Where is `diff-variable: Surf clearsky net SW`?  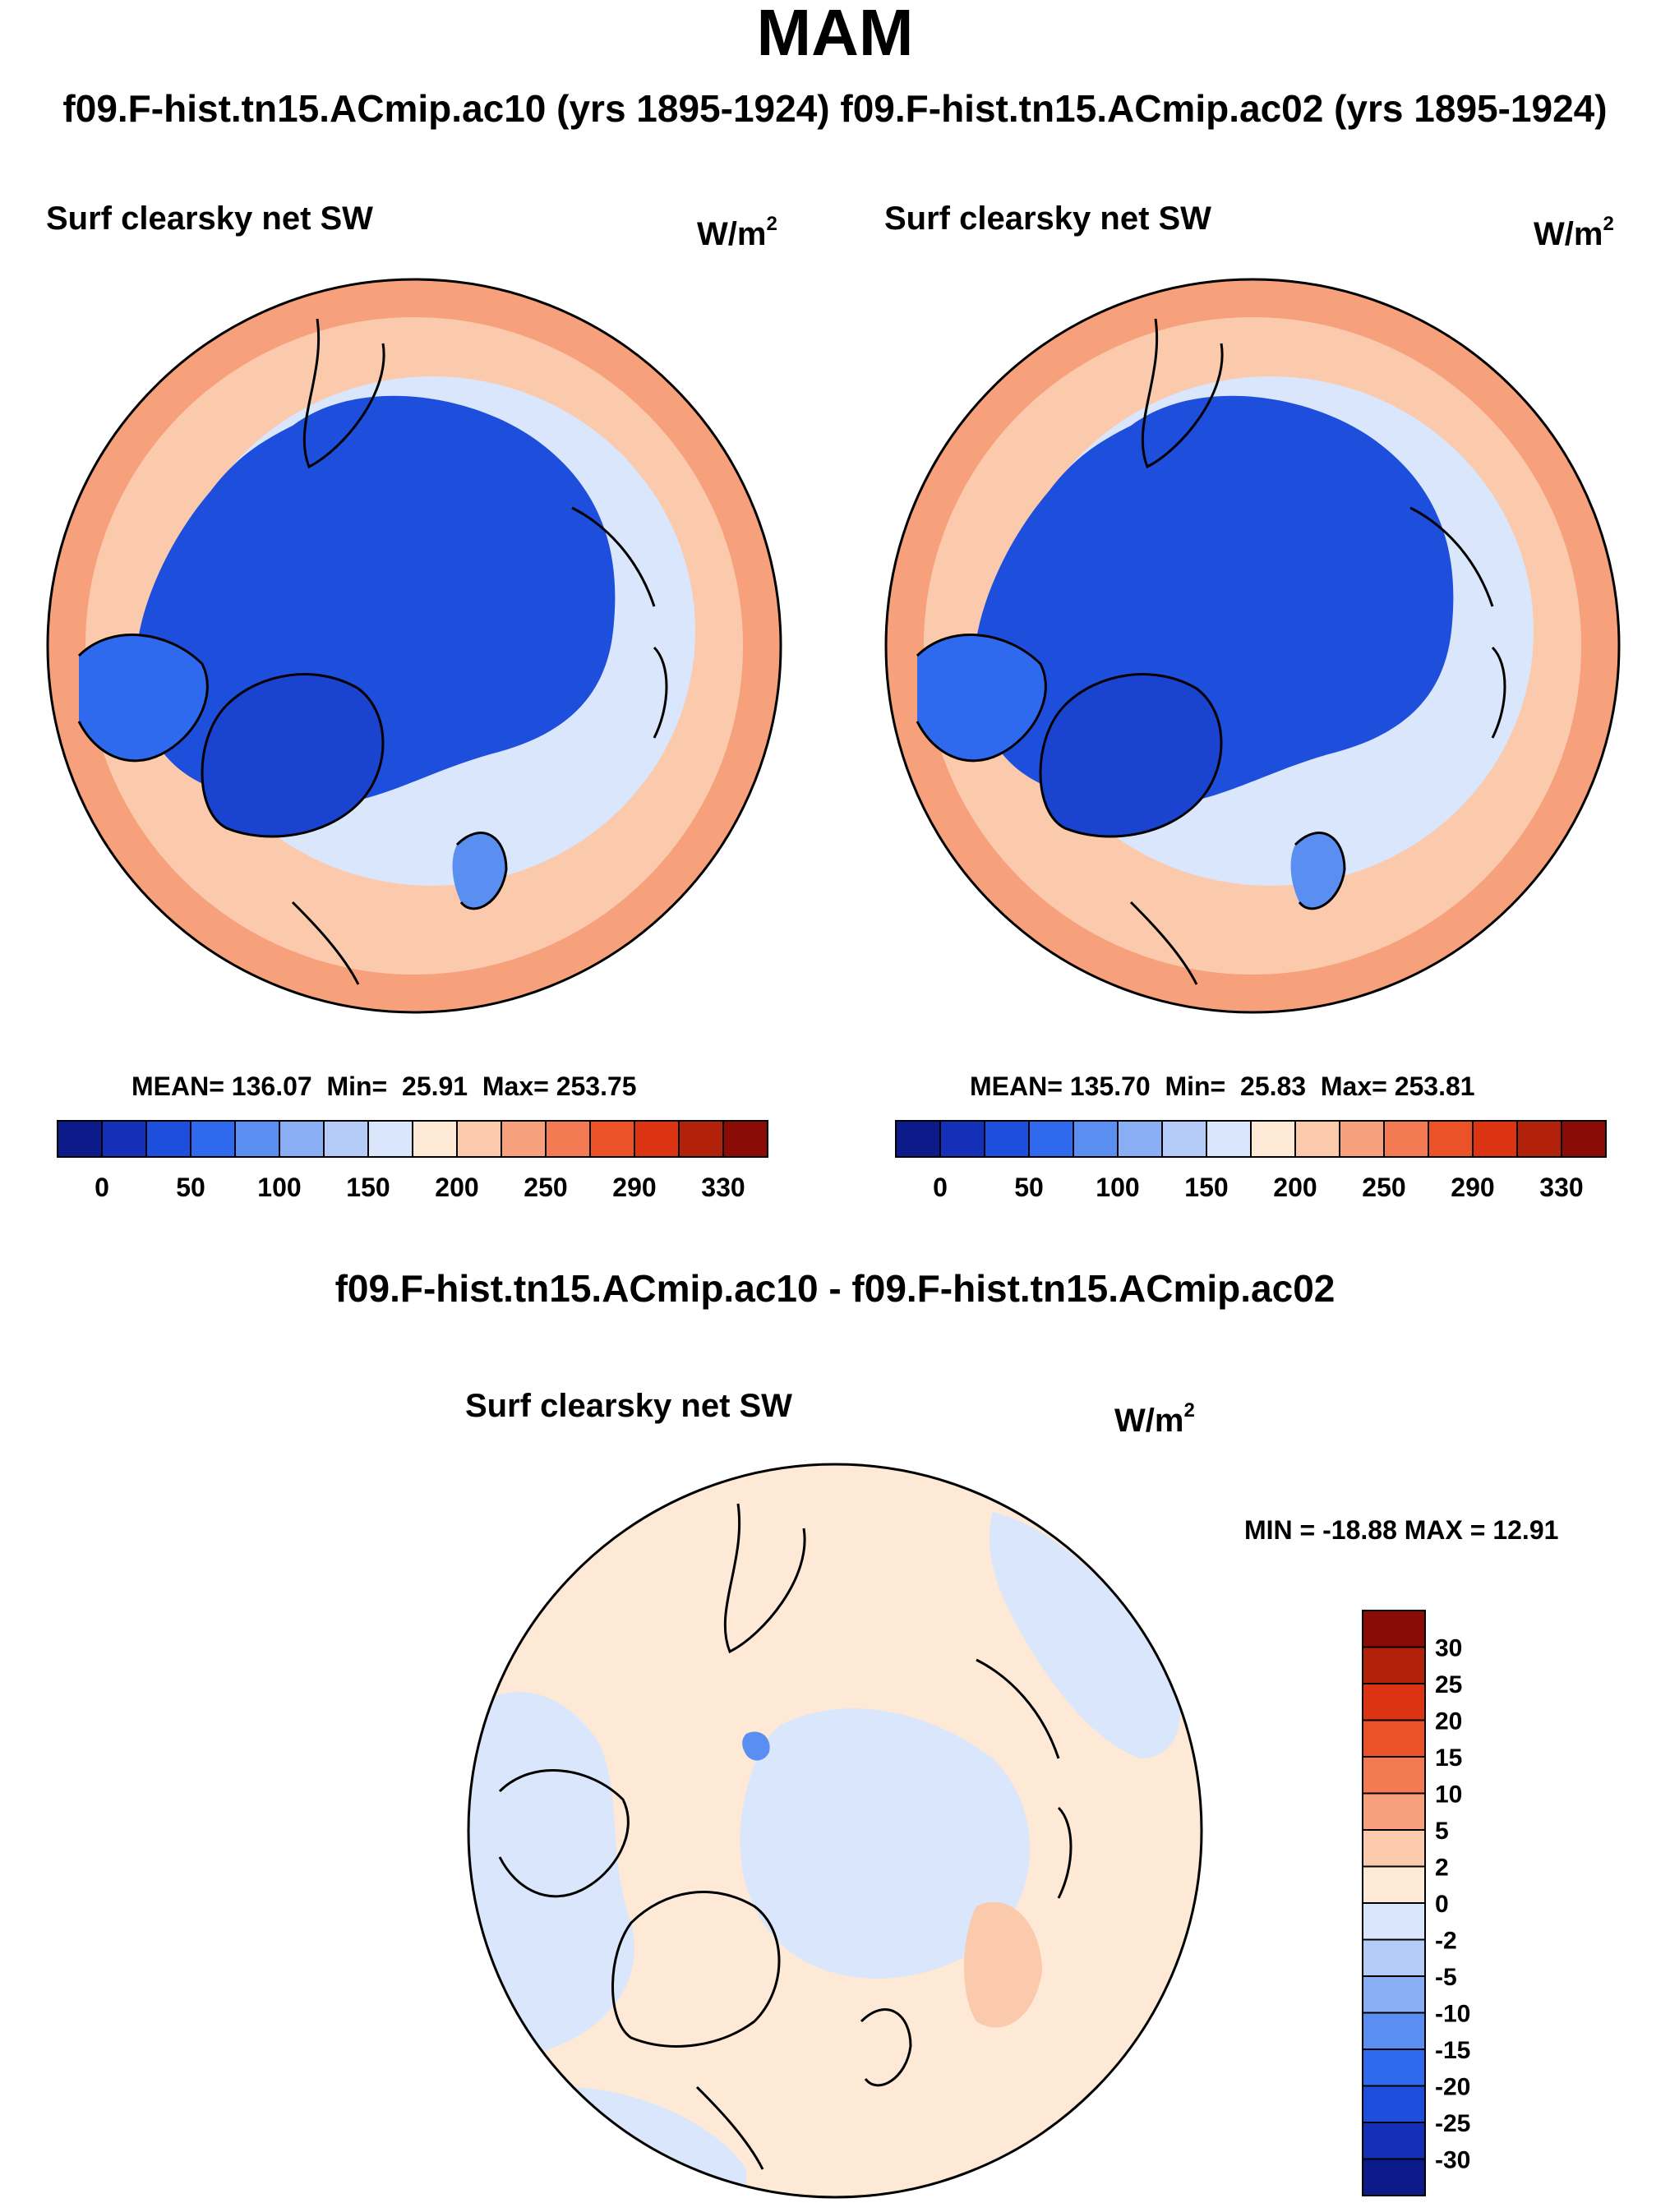
diff-variable: Surf clearsky net SW is located at coordinates (628, 1406).